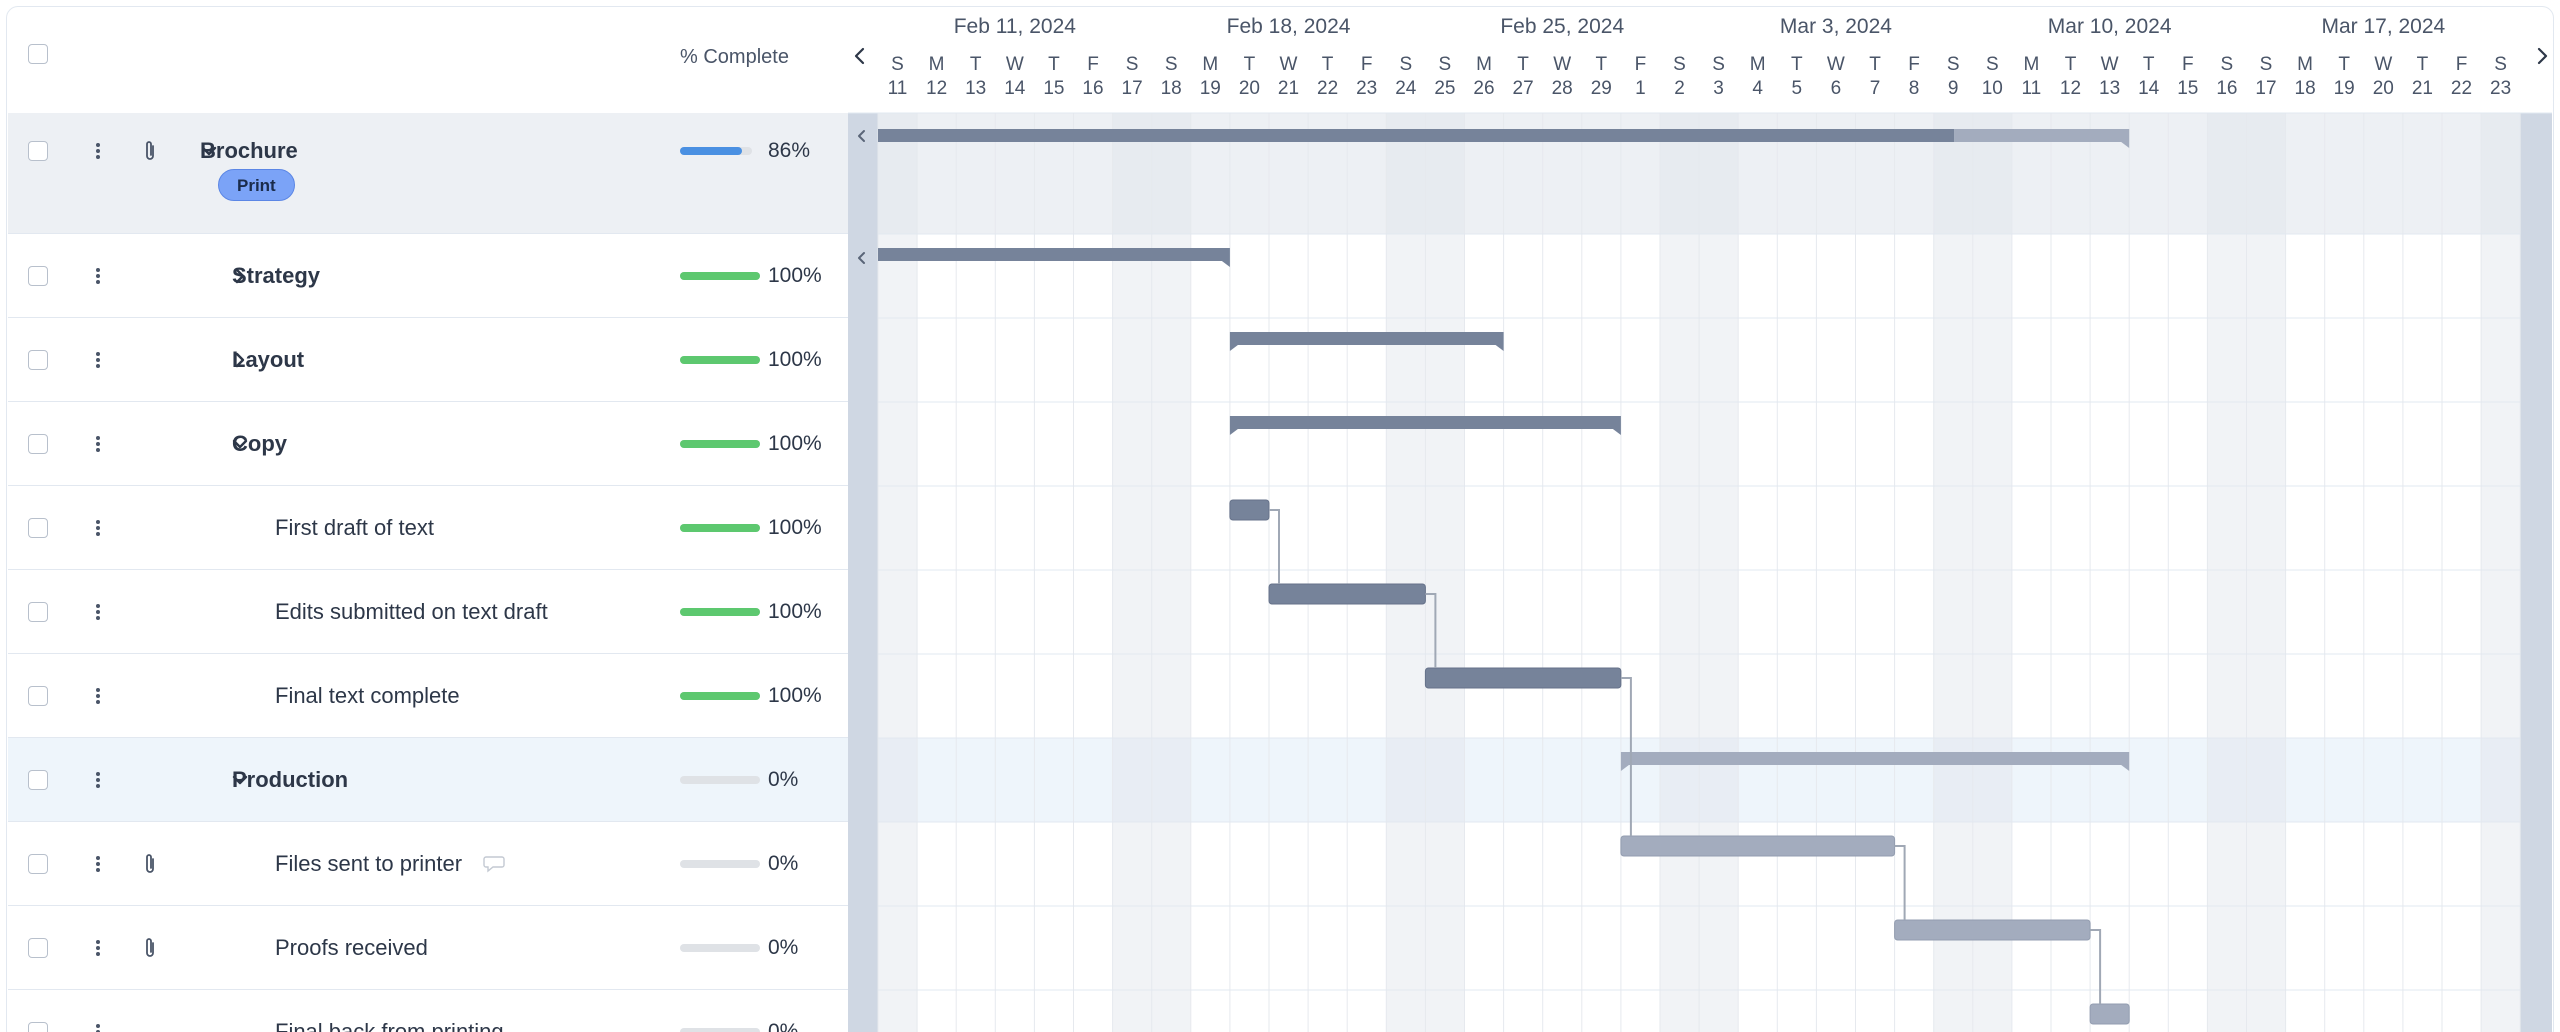  Describe the element at coordinates (428, 276) in the screenshot. I see `task-row: Strategy 100%` at that location.